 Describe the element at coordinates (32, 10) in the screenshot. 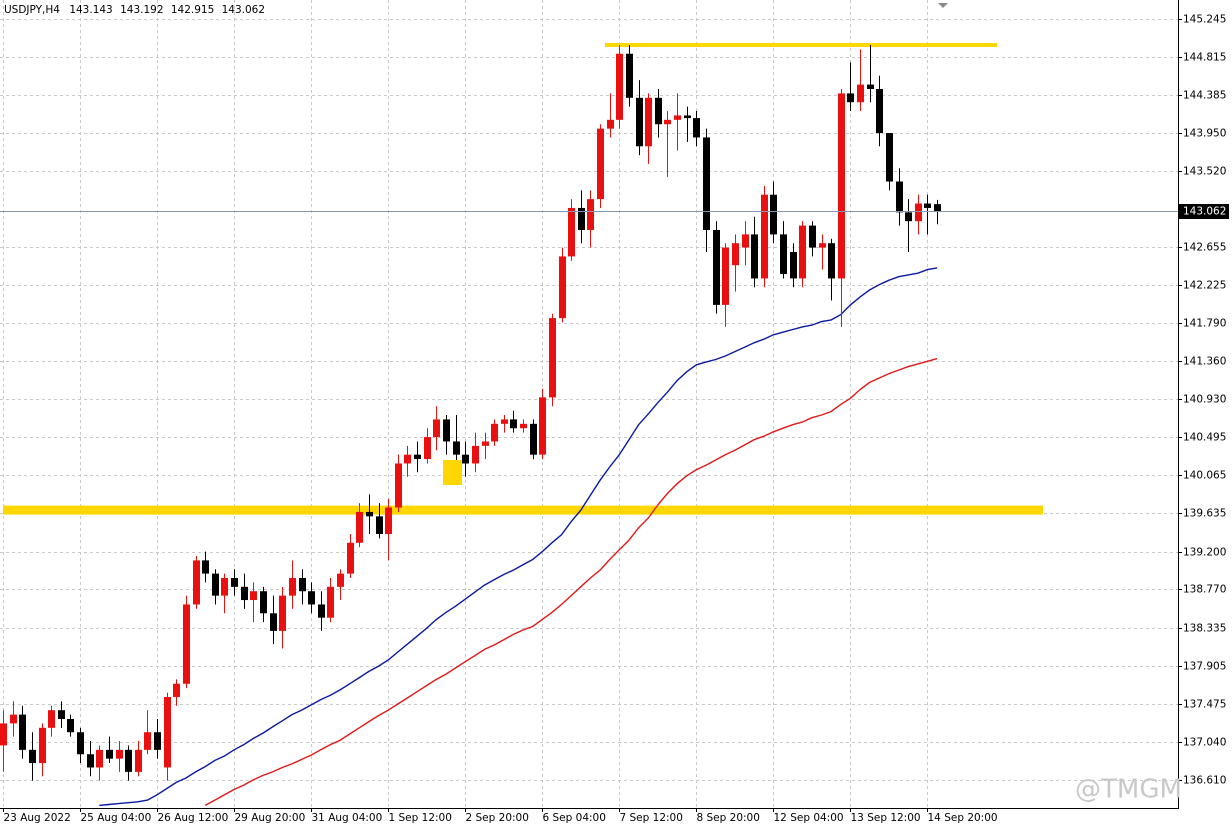

I see `symbol: USDJPY,H4` at that location.